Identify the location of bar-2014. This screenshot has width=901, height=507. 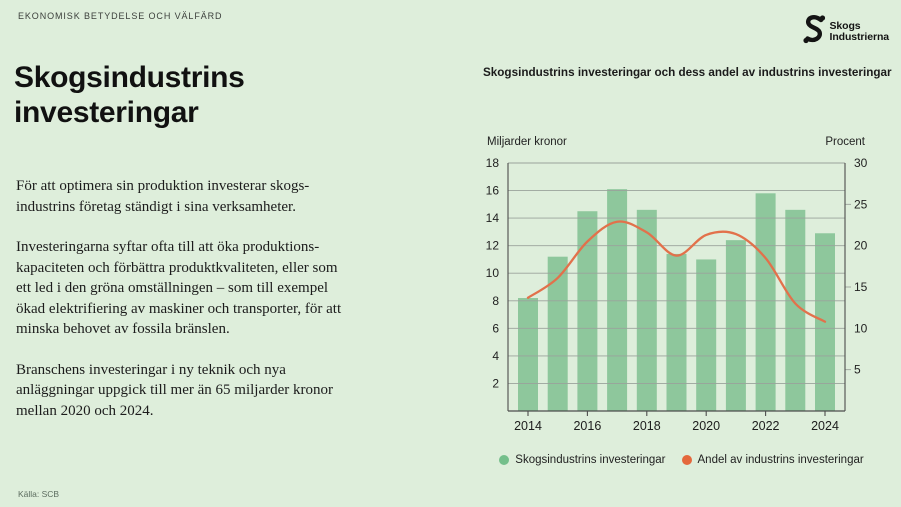
(528, 354).